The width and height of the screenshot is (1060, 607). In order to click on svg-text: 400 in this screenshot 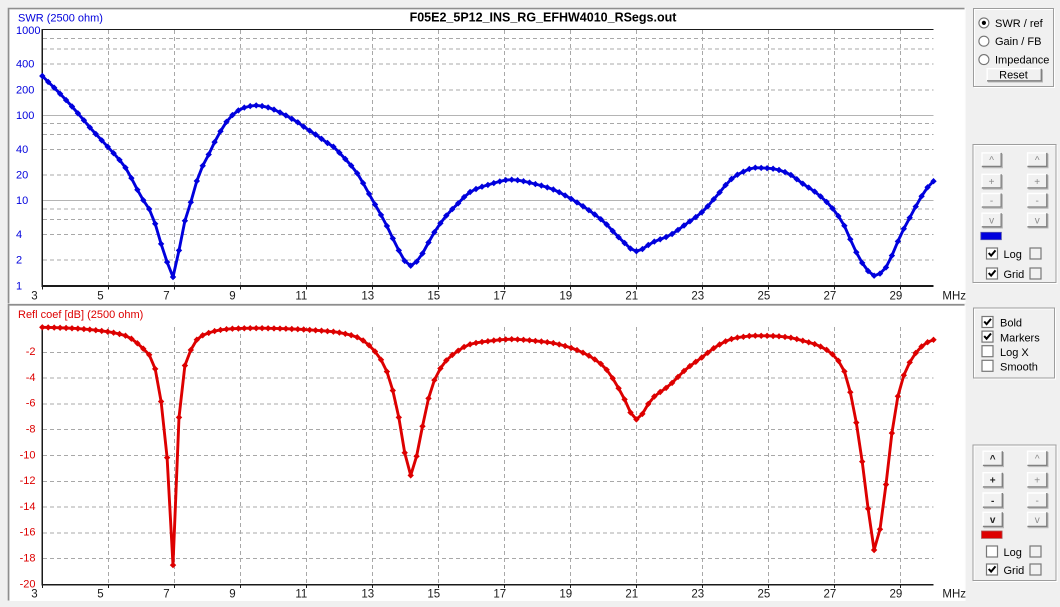, I will do `click(25, 65)`.